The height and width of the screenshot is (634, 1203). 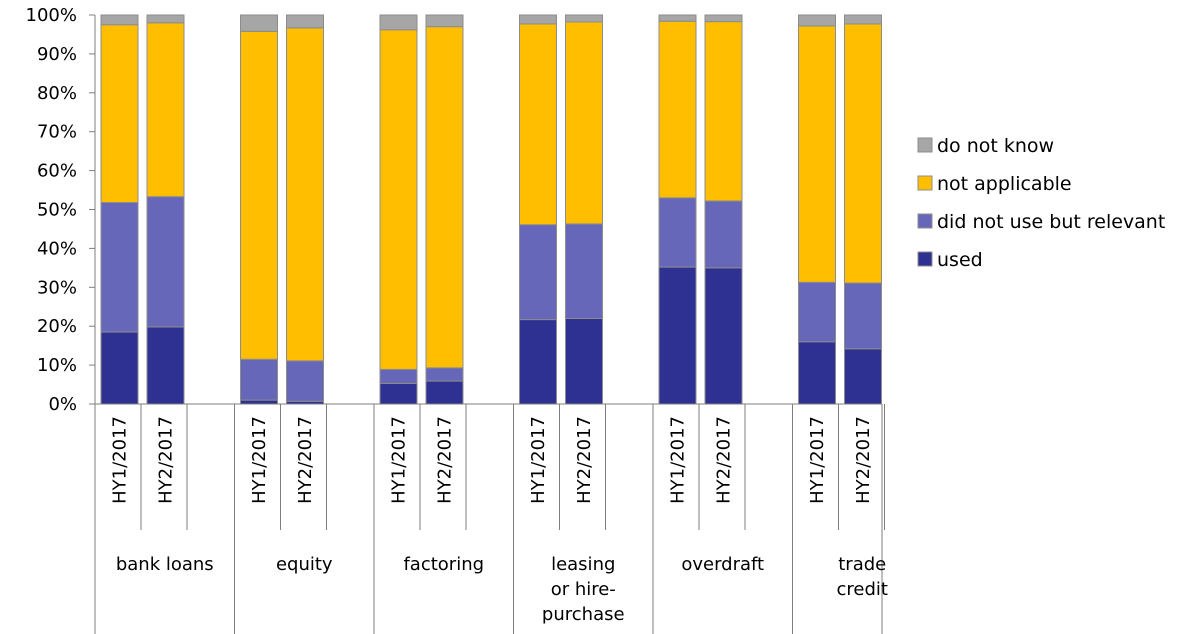 What do you see at coordinates (165, 564) in the screenshot?
I see `category-label: bank loans` at bounding box center [165, 564].